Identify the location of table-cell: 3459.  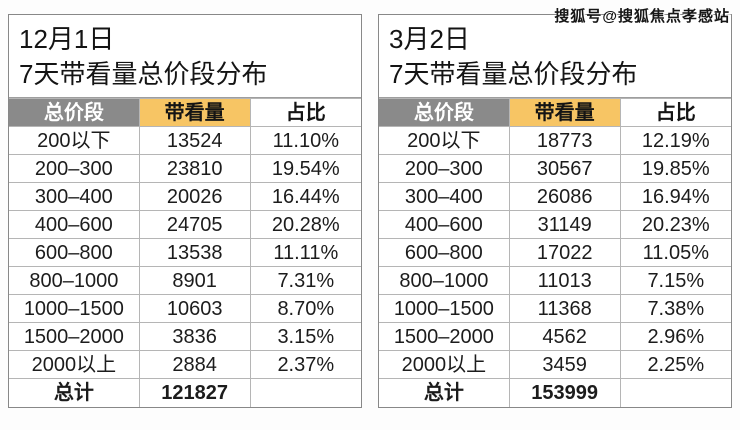
(564, 364).